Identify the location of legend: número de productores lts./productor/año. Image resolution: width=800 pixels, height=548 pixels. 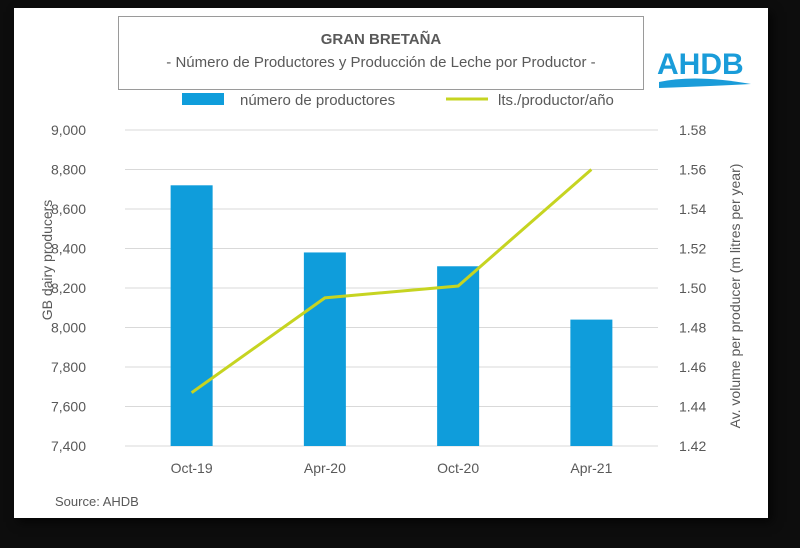
(398, 100).